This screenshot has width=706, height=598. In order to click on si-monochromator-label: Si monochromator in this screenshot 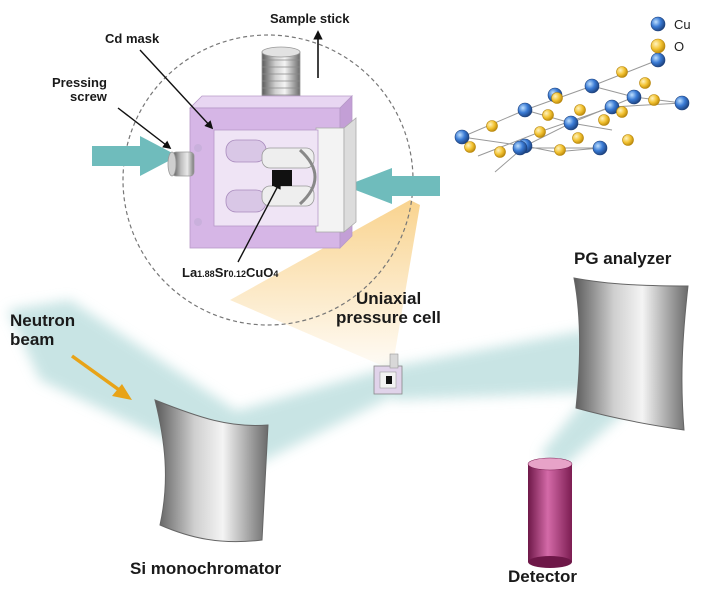, I will do `click(206, 568)`.